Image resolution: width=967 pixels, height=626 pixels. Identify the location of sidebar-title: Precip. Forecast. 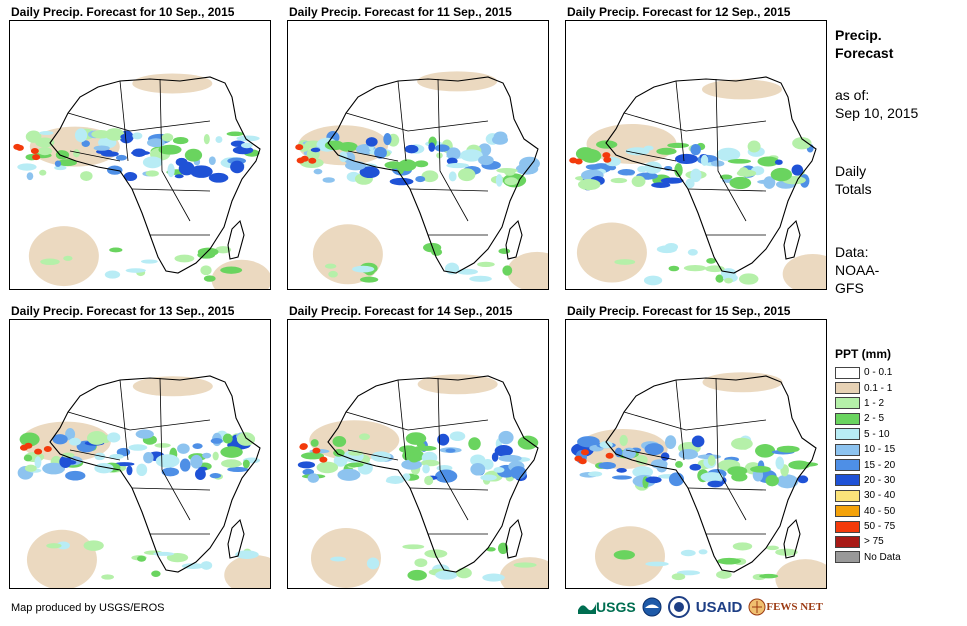
(864, 44).